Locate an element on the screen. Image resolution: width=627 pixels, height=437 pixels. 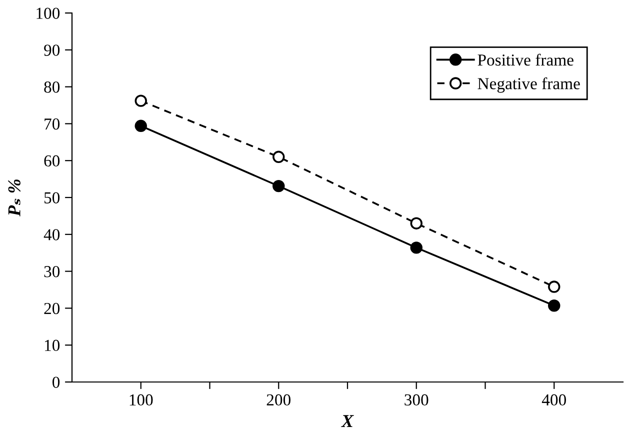
legend-label: Negative frame is located at coordinates (529, 85).